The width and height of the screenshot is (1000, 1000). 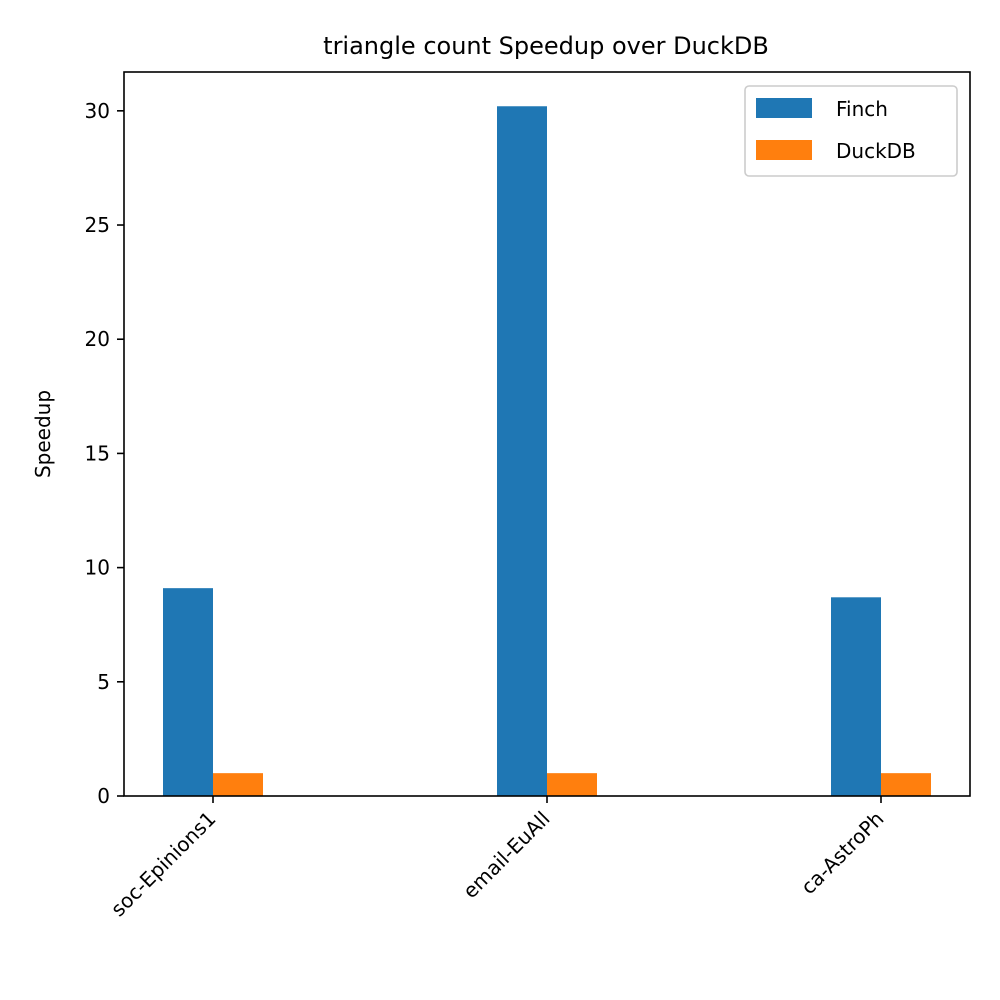 What do you see at coordinates (862, 109) in the screenshot?
I see `legend-label-finch: Finch` at bounding box center [862, 109].